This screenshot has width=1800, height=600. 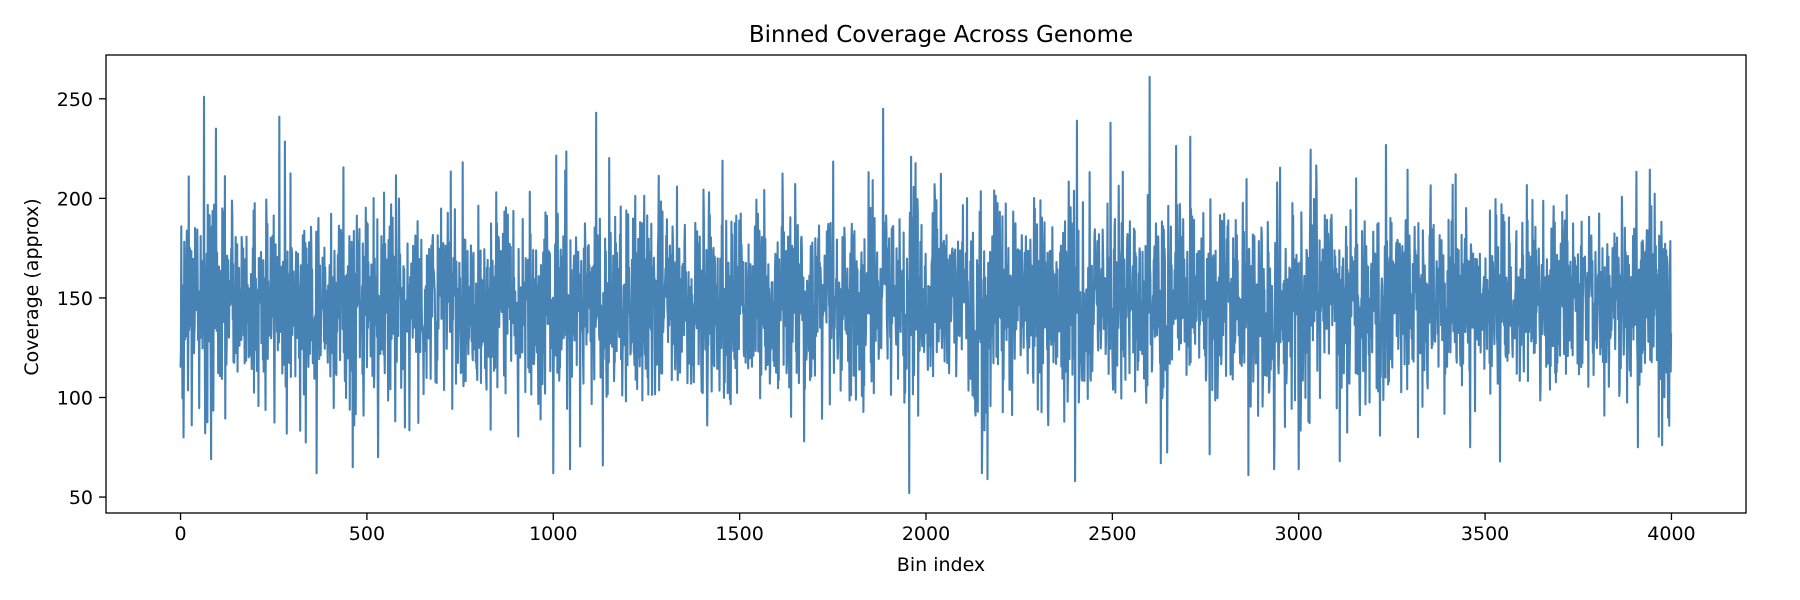 I want to click on y-tick-label: 200, so click(x=75, y=199).